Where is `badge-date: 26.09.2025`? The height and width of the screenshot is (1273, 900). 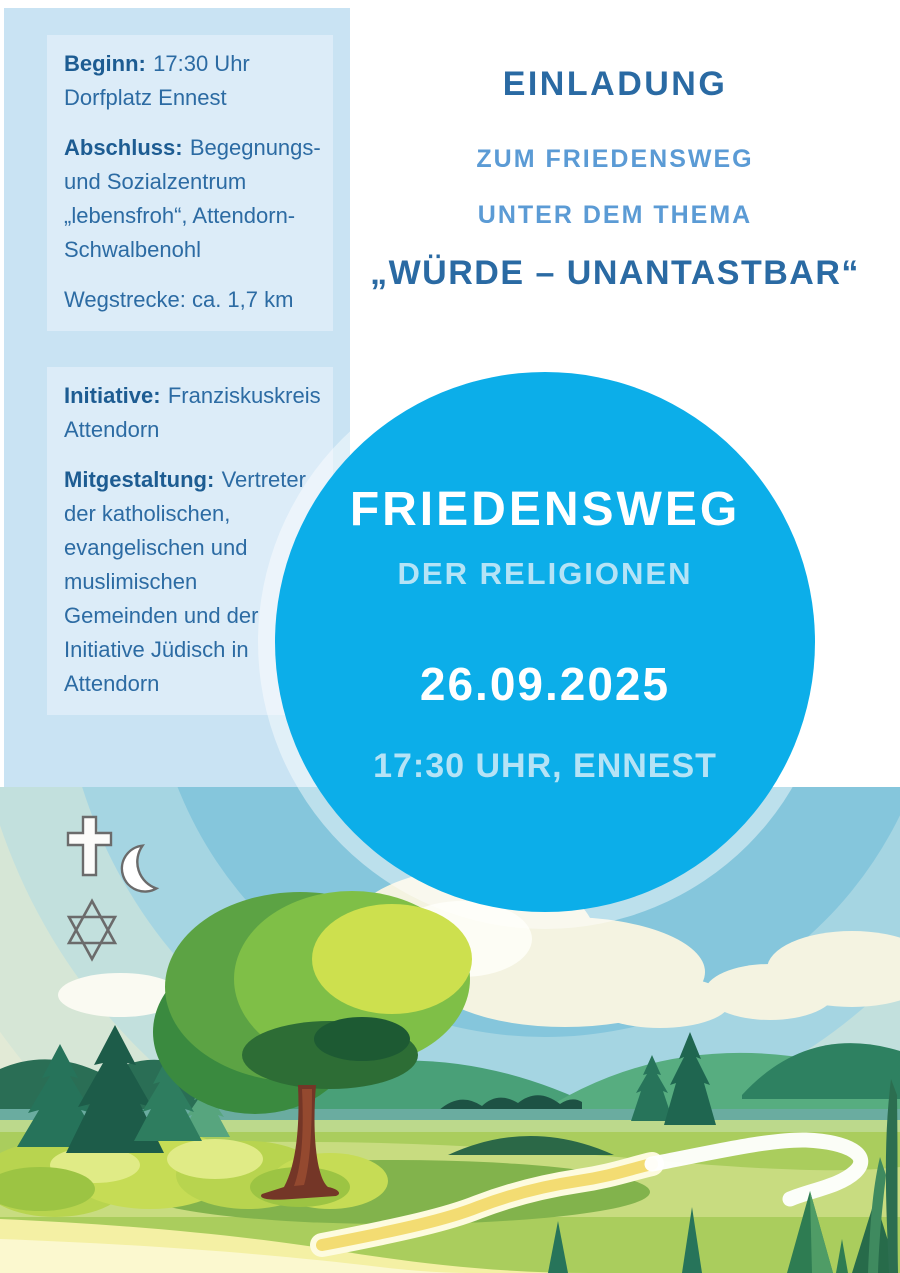
badge-date: 26.09.2025 is located at coordinates (545, 684).